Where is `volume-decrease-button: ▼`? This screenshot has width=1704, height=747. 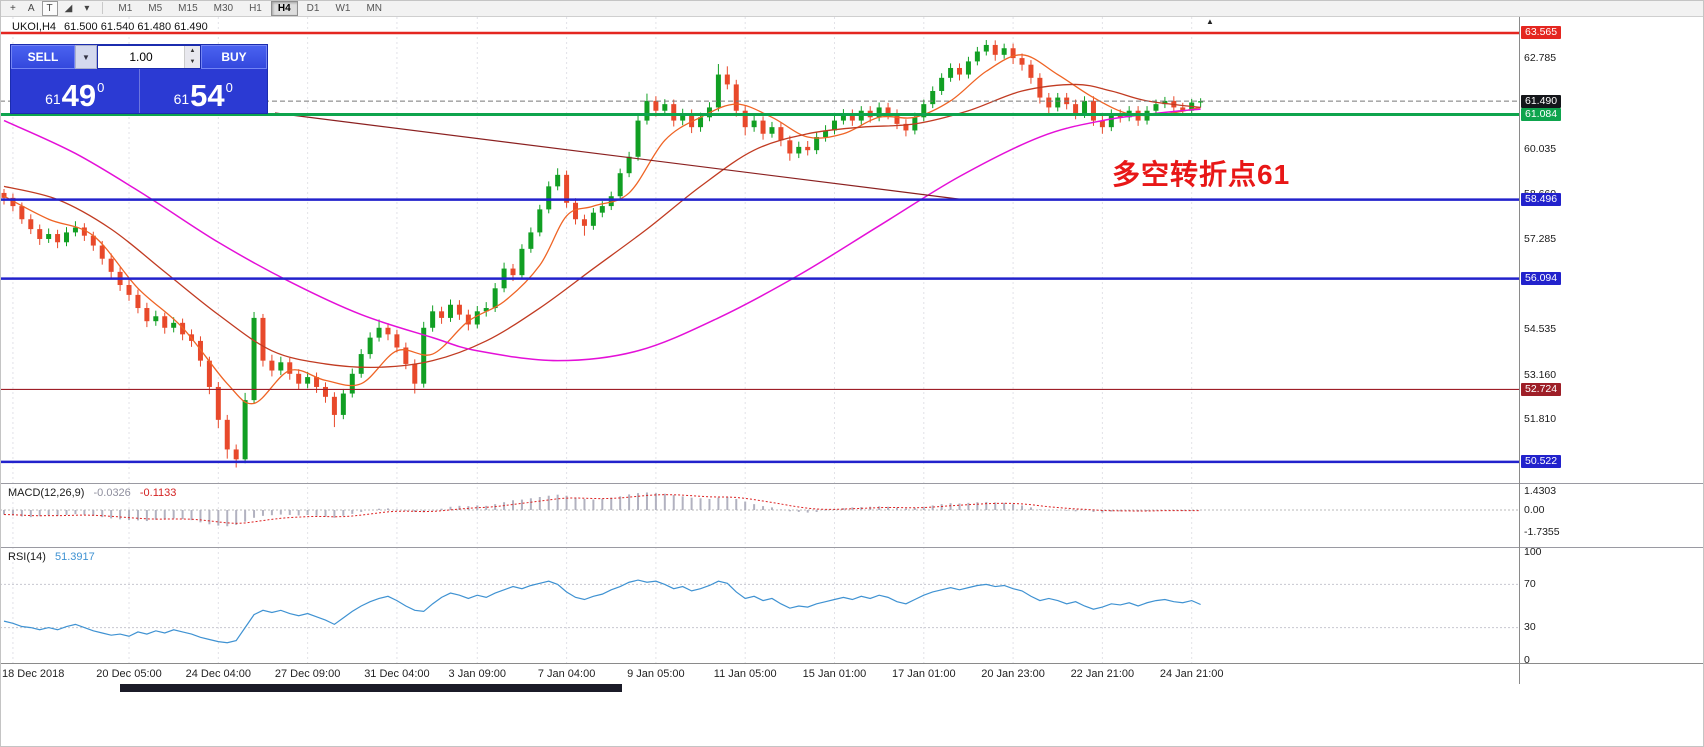 volume-decrease-button: ▼ is located at coordinates (192, 62).